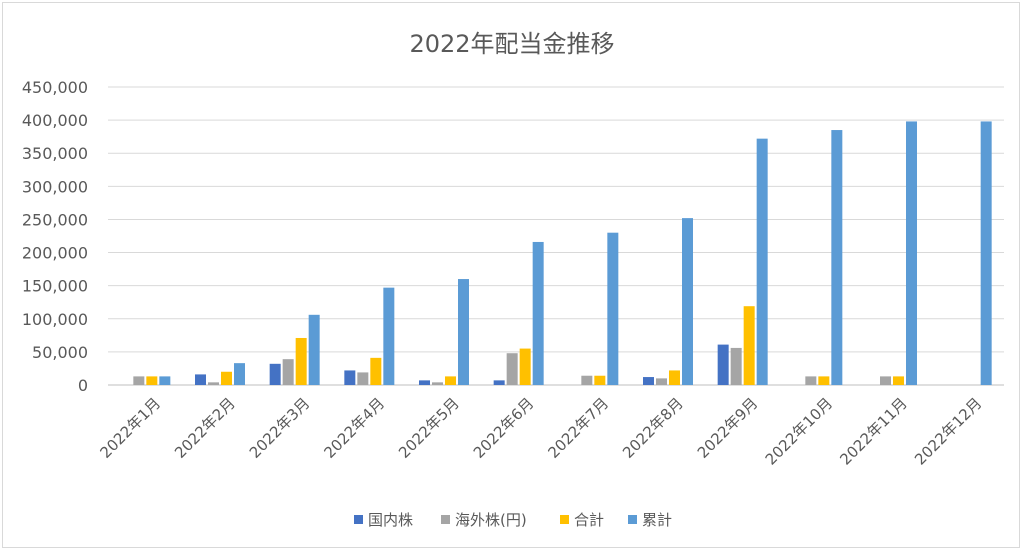 Image resolution: width=1024 pixels, height=552 pixels. Describe the element at coordinates (657, 520) in the screenshot. I see `legend-label: 累計` at that location.